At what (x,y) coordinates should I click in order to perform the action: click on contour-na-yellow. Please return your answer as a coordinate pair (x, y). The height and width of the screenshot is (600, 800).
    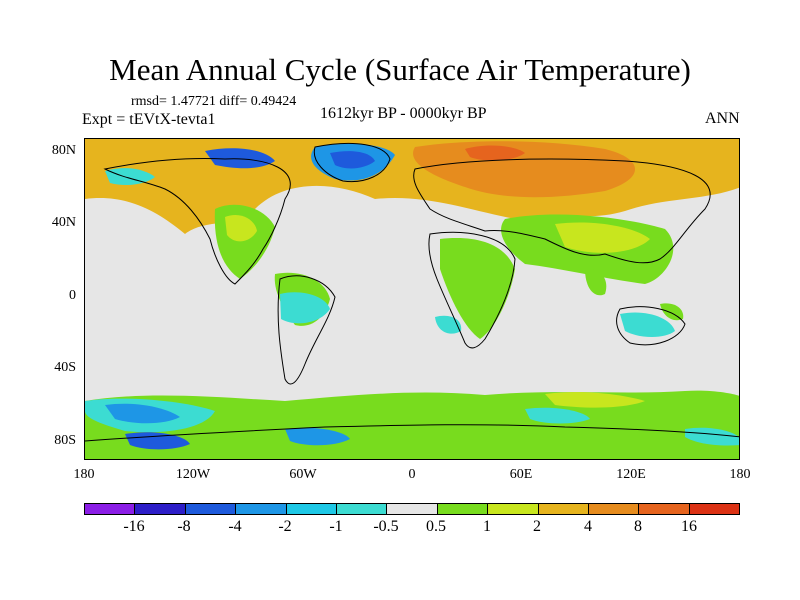
    Looking at the image, I should click on (241, 228).